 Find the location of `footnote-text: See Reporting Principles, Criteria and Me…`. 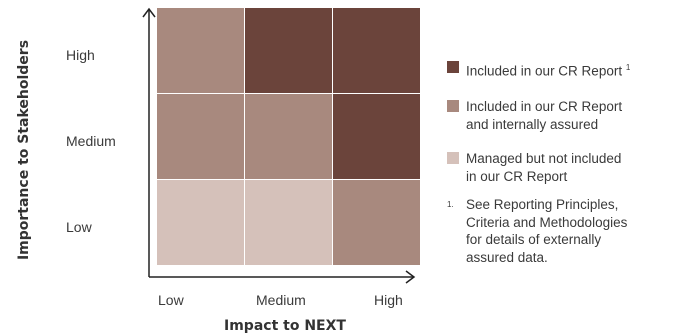

footnote-text: See Reporting Principles, Criteria and Me… is located at coordinates (547, 231).